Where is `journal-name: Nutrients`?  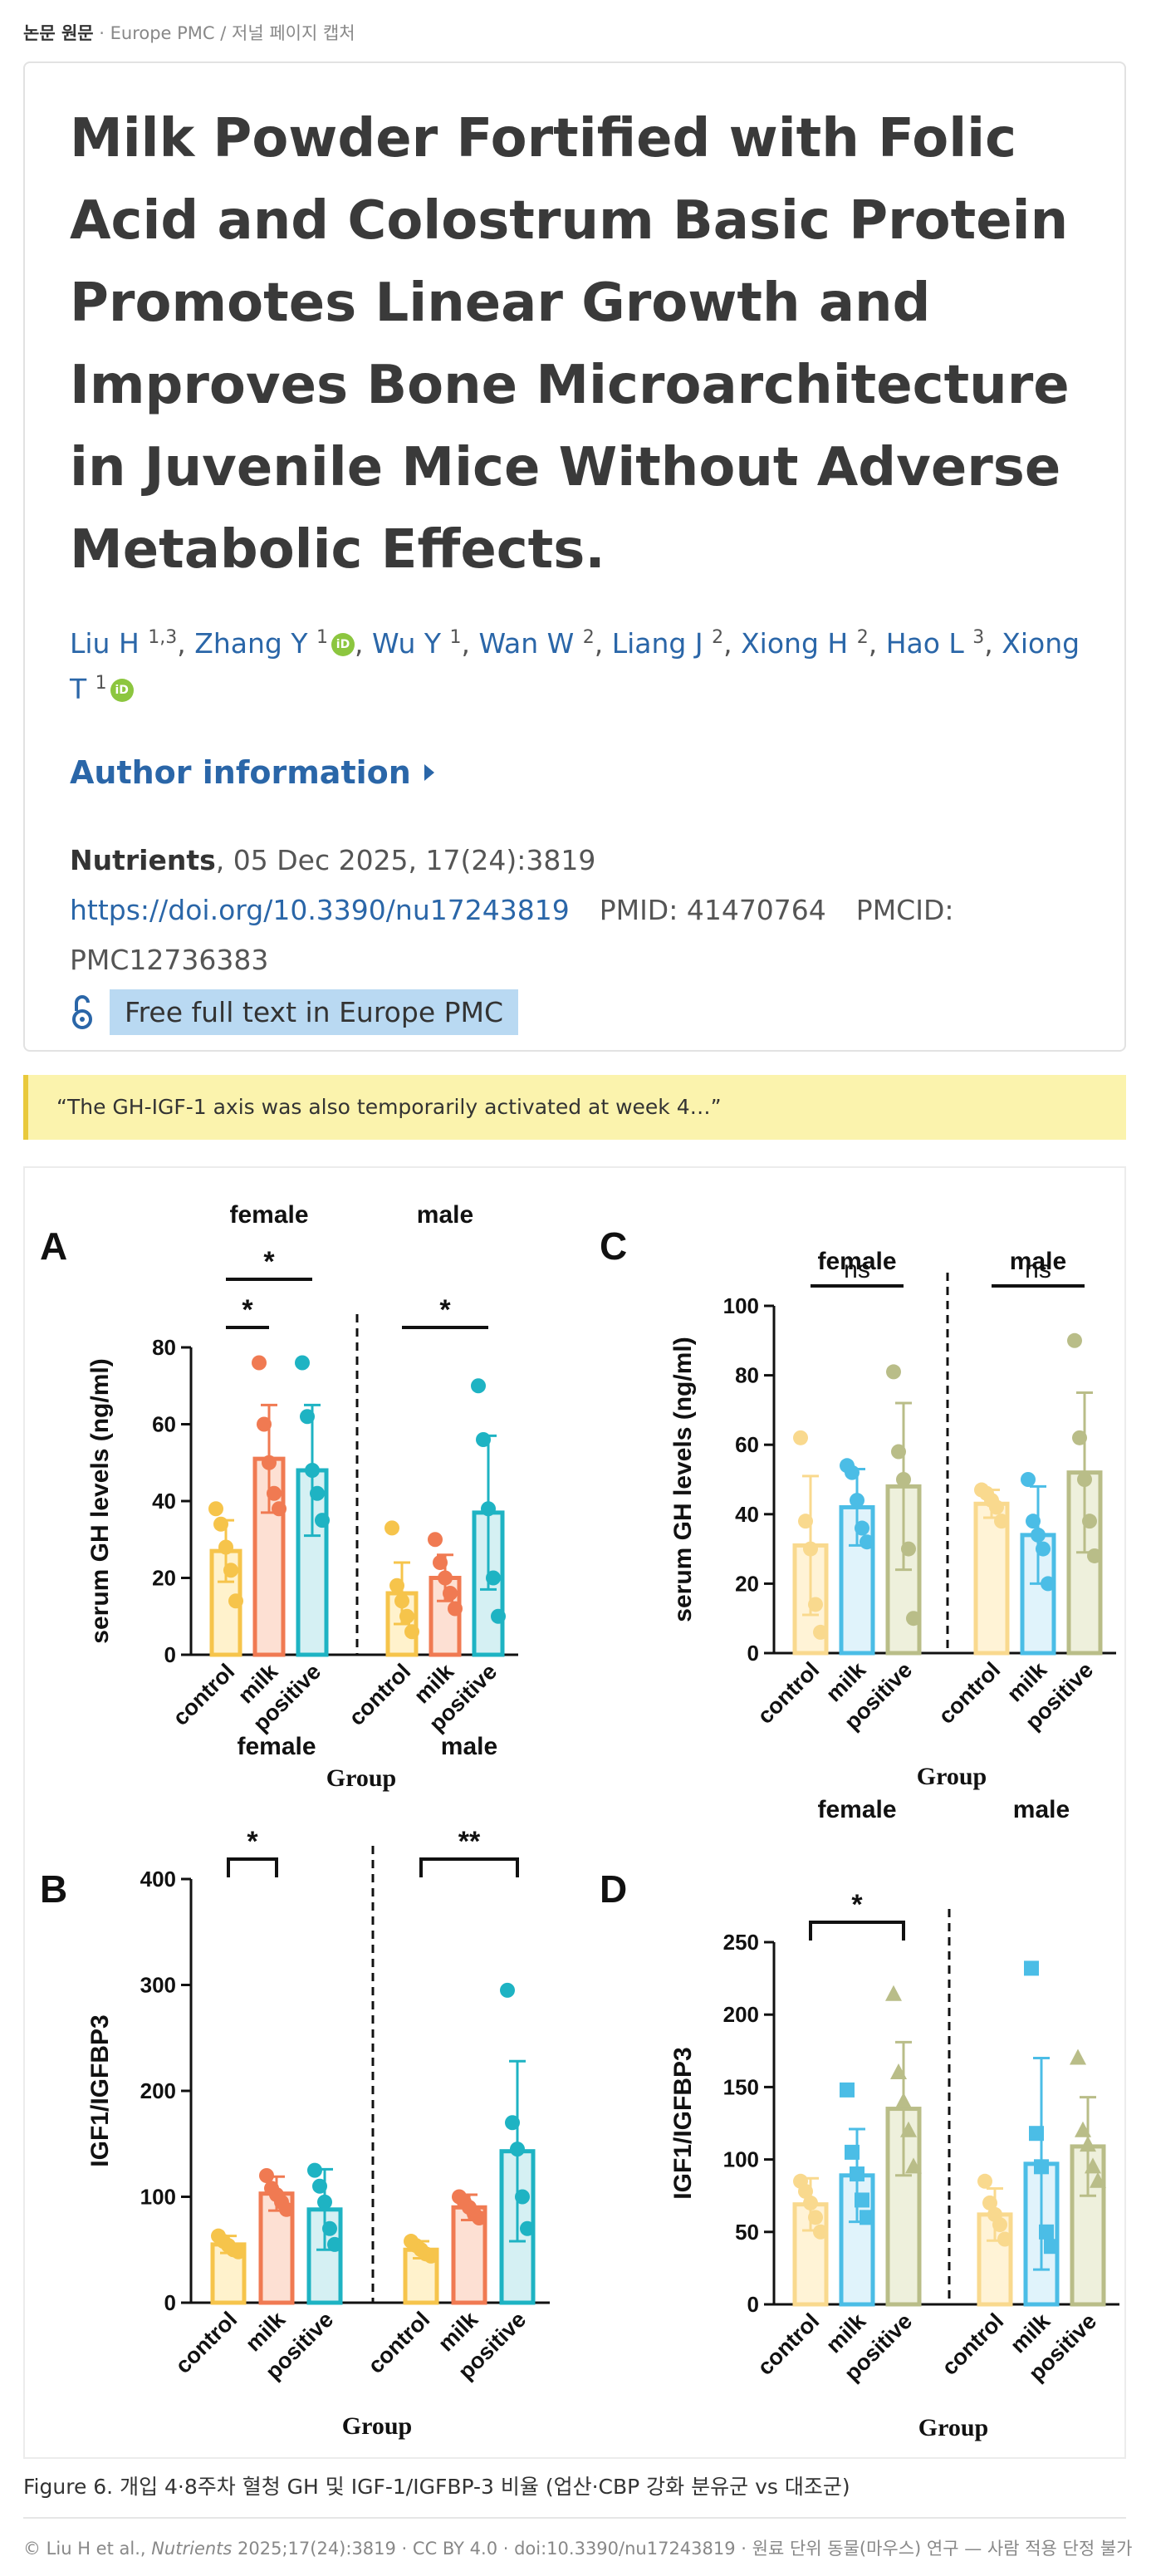
journal-name: Nutrients is located at coordinates (143, 860).